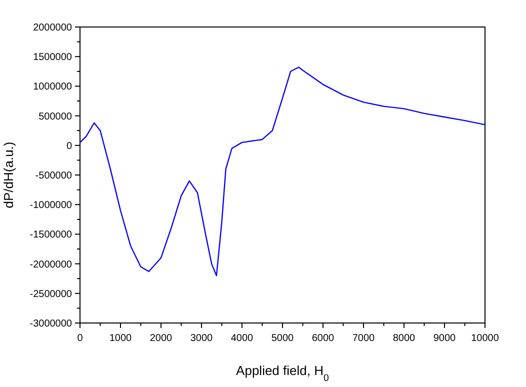 Image resolution: width=526 pixels, height=387 pixels. I want to click on y-tick-label: 1000000, so click(52, 87).